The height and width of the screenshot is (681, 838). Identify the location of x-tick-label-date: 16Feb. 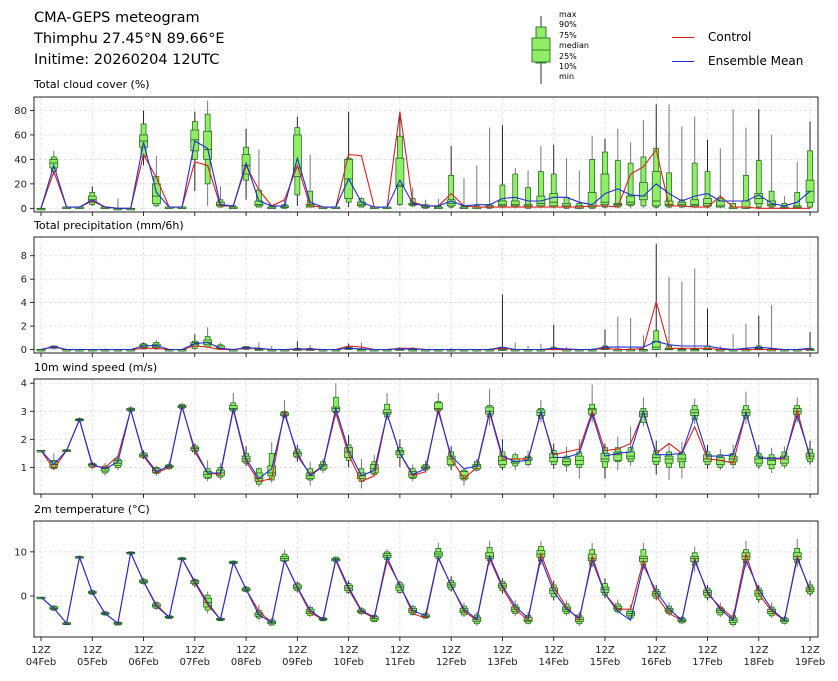
(656, 662).